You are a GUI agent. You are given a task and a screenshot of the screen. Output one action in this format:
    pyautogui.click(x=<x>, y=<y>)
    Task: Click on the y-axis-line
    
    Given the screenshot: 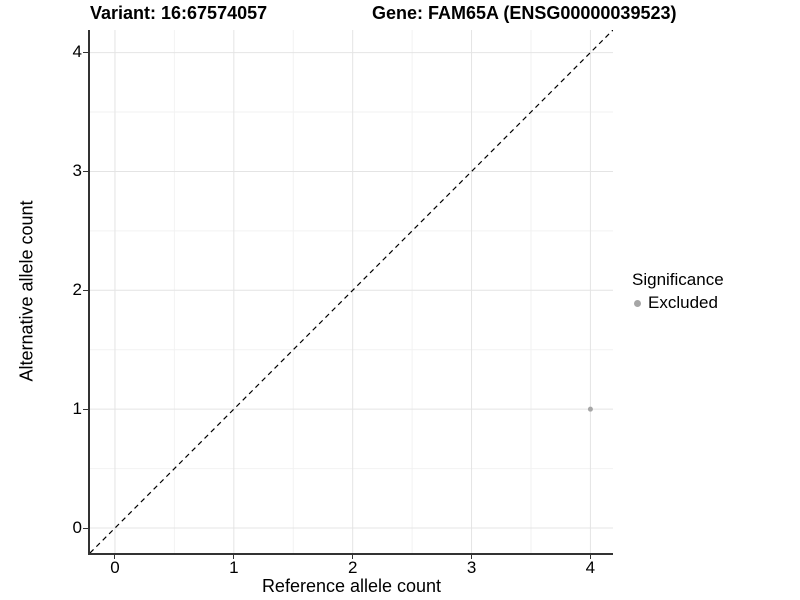 What is the action you would take?
    pyautogui.click(x=89, y=292)
    